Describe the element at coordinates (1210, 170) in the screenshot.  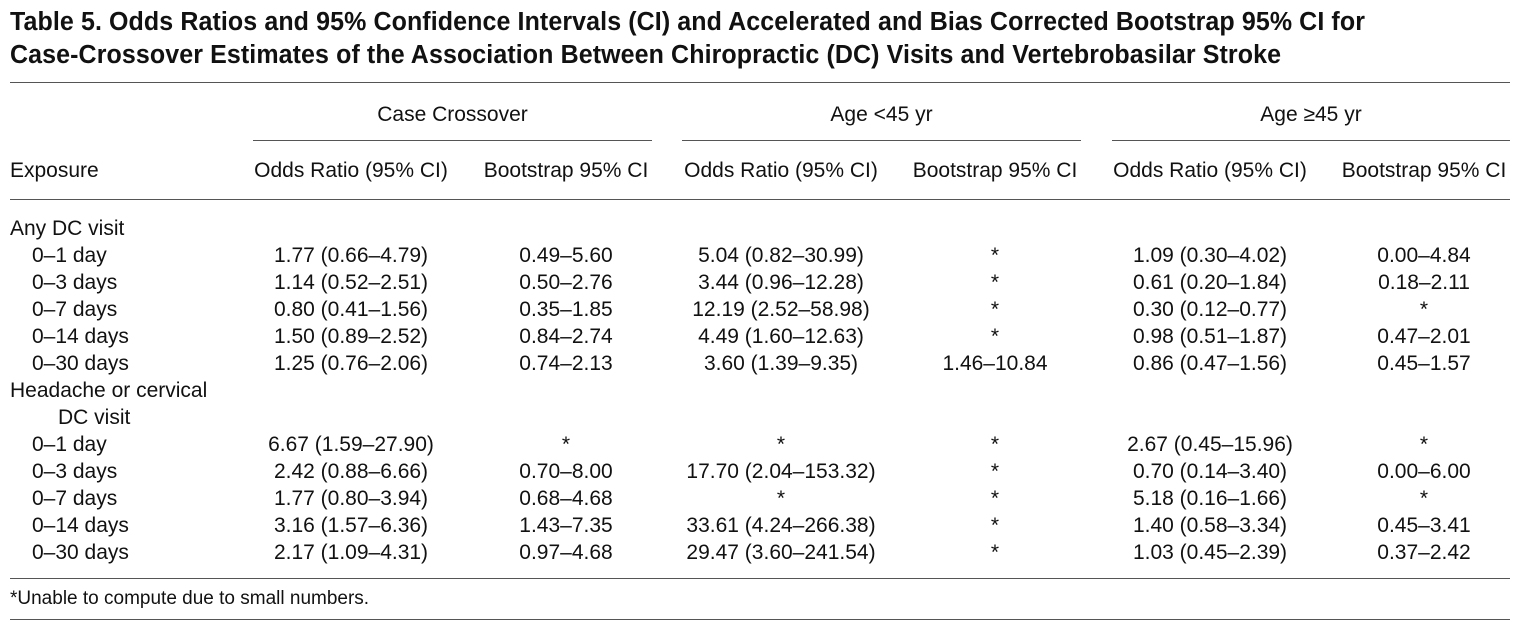
I see `column-header-5: Odds Ratio (95% CI)` at that location.